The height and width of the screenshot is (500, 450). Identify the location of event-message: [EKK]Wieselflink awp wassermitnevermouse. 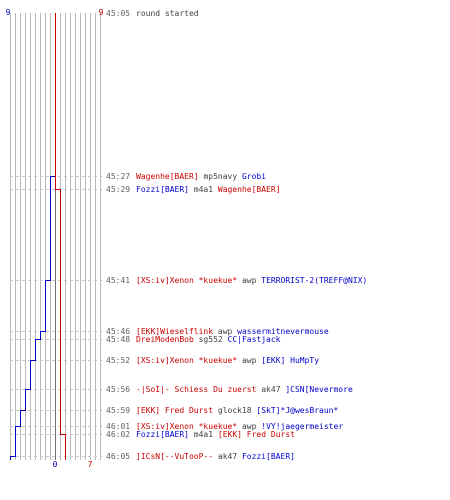
(232, 331).